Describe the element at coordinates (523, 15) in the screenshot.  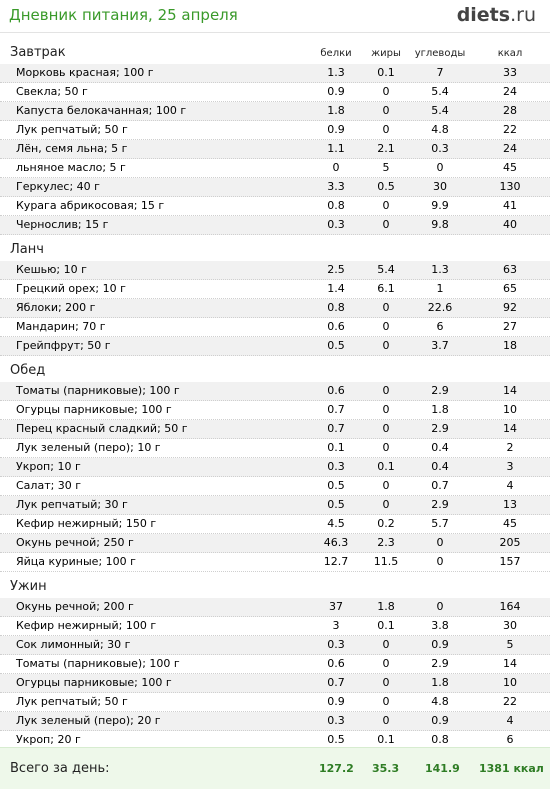
I see `logo-tld: .ru` at that location.